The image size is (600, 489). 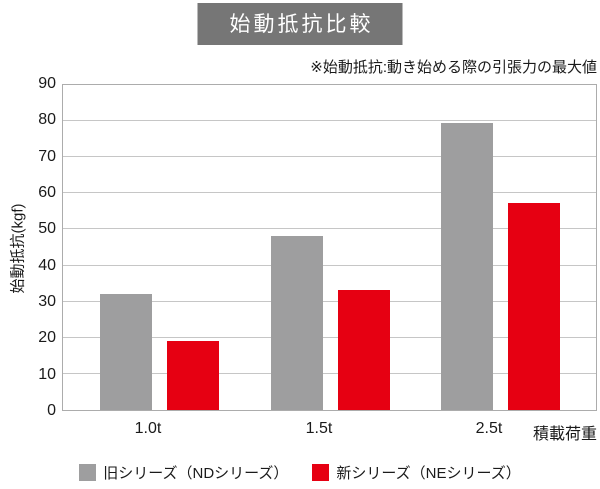 What do you see at coordinates (297, 323) in the screenshot?
I see `bar-1.5t-nd-series` at bounding box center [297, 323].